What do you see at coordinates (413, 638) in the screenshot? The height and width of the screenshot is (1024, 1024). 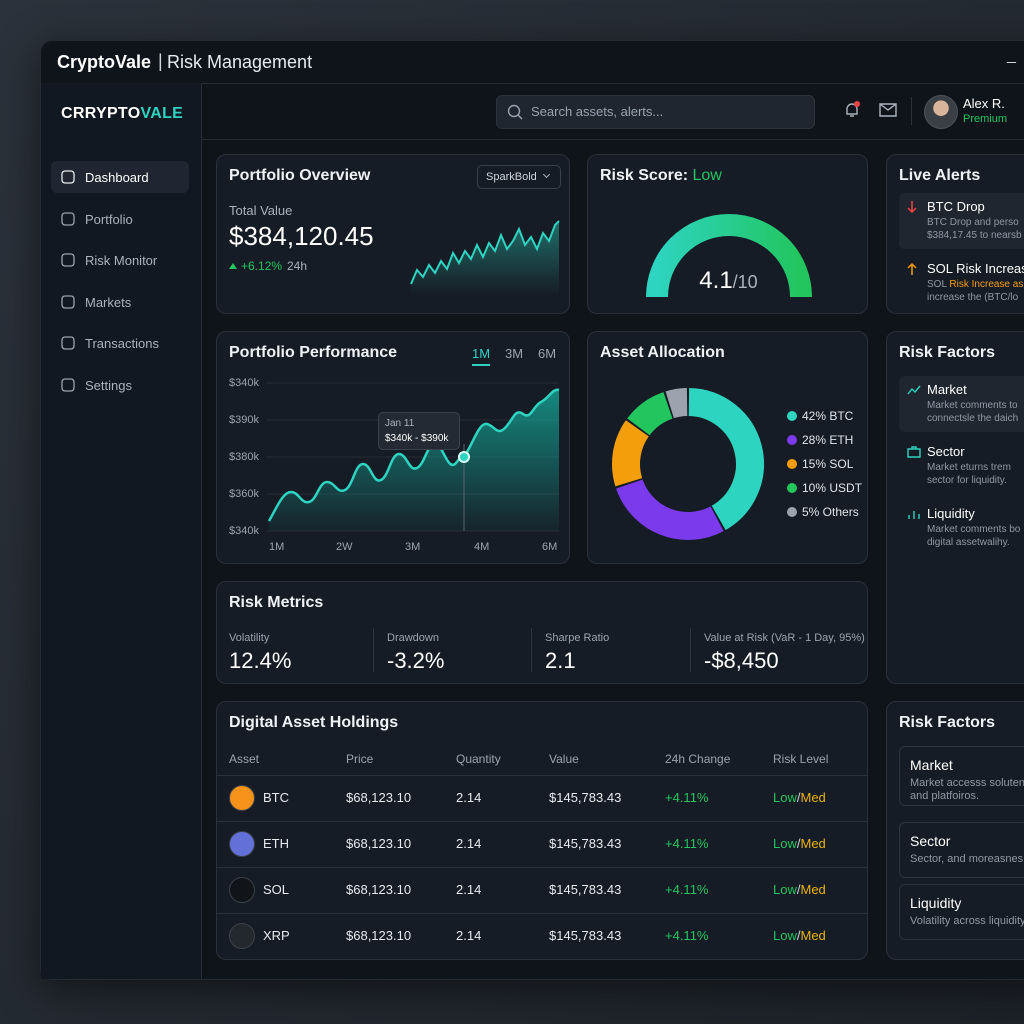 I see `metric-label: Drawdown` at bounding box center [413, 638].